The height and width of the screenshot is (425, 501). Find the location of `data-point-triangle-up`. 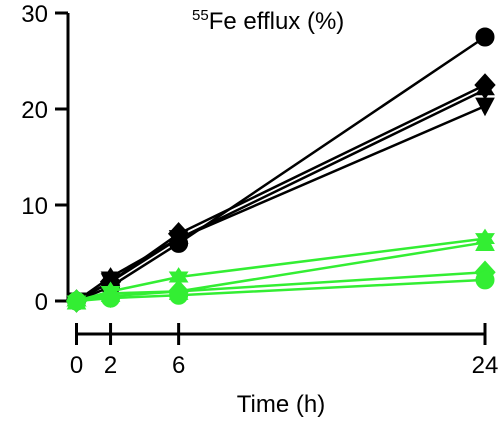

data-point-triangle-up is located at coordinates (485, 241).